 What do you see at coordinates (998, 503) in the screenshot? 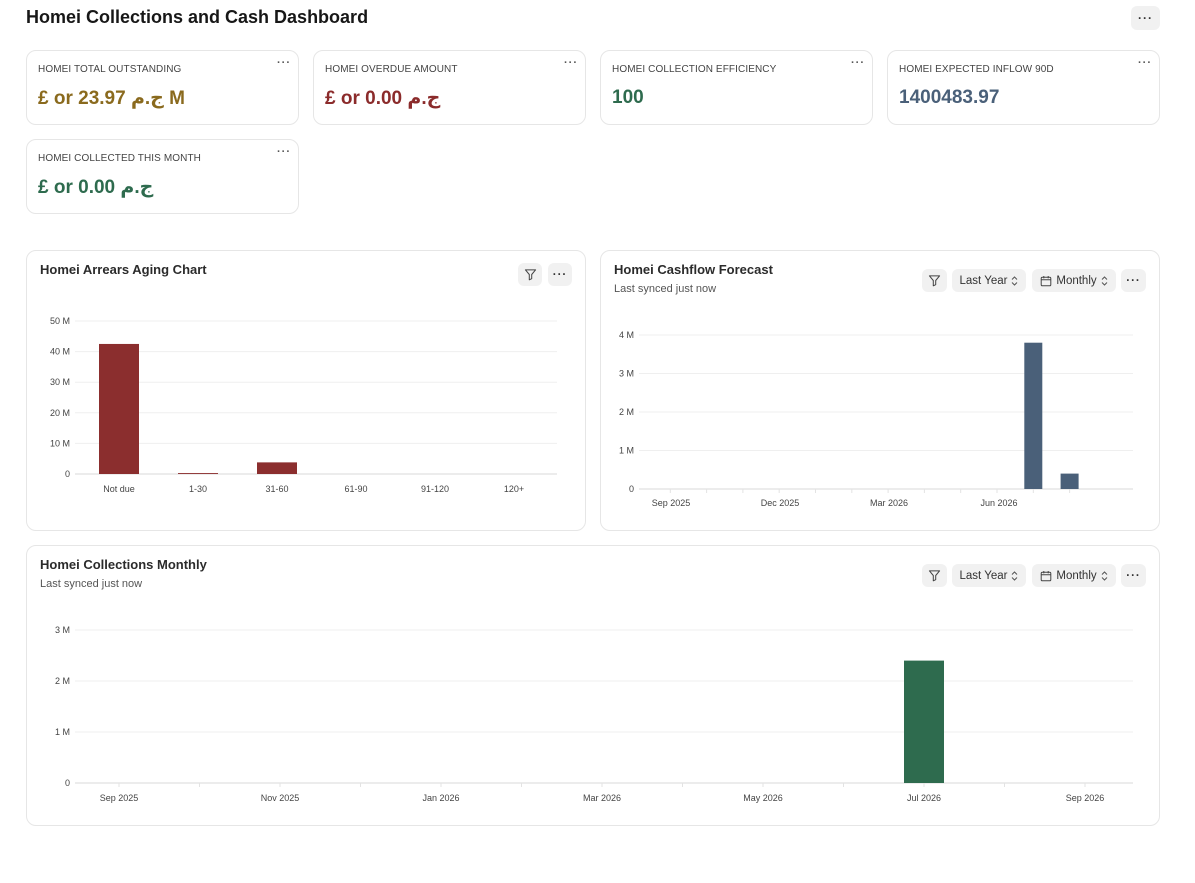
I see `x-tick-label: Jun 2026` at bounding box center [998, 503].